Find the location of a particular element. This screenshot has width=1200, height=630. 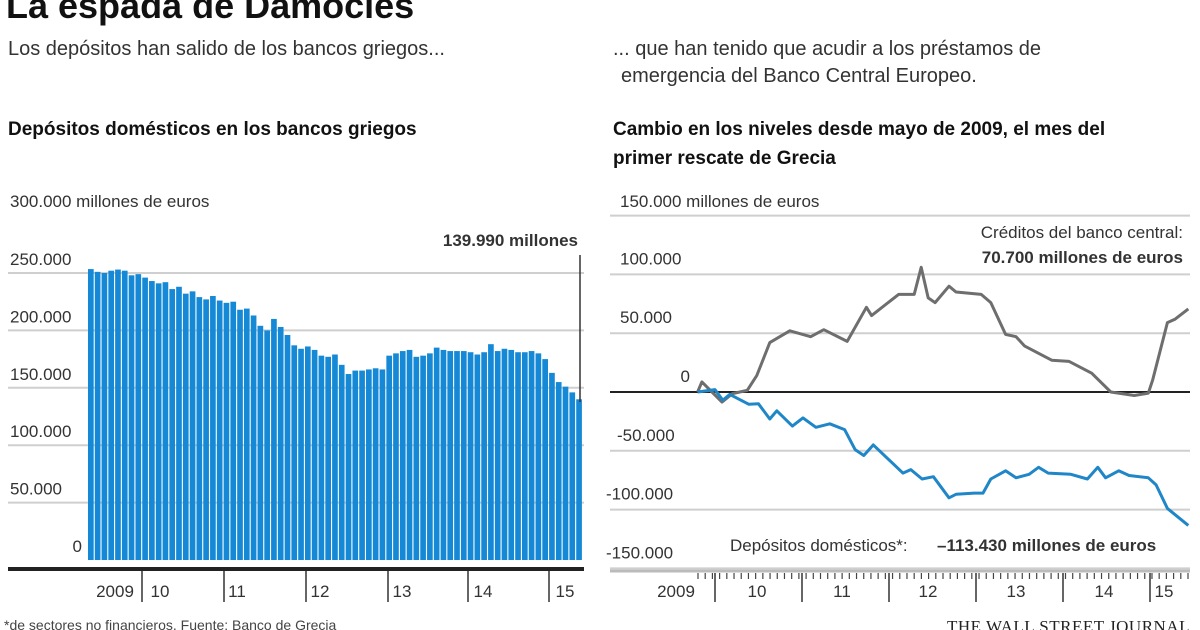

deposits-line is located at coordinates (943, 457).